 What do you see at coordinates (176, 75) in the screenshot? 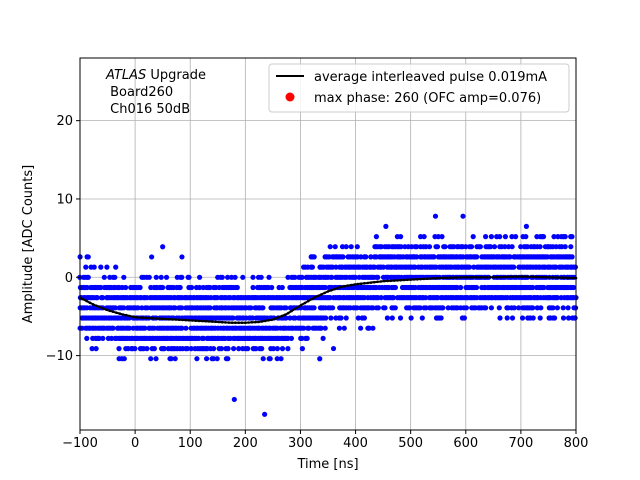
I see `upgrade-label: Upgrade` at bounding box center [176, 75].